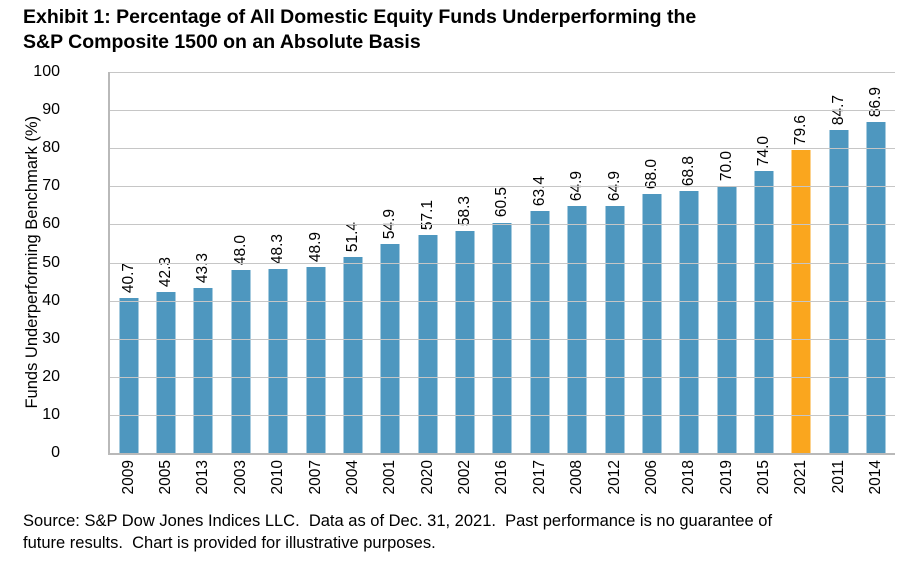 The height and width of the screenshot is (568, 903). I want to click on bar-slot: 43.3, so click(203, 262).